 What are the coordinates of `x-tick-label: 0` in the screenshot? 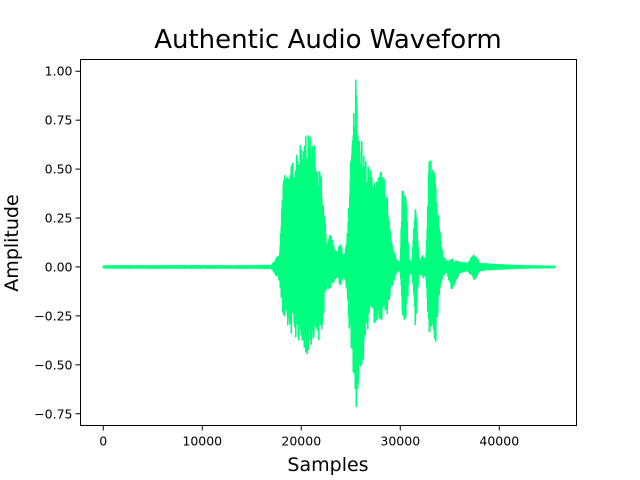 It's located at (103, 441).